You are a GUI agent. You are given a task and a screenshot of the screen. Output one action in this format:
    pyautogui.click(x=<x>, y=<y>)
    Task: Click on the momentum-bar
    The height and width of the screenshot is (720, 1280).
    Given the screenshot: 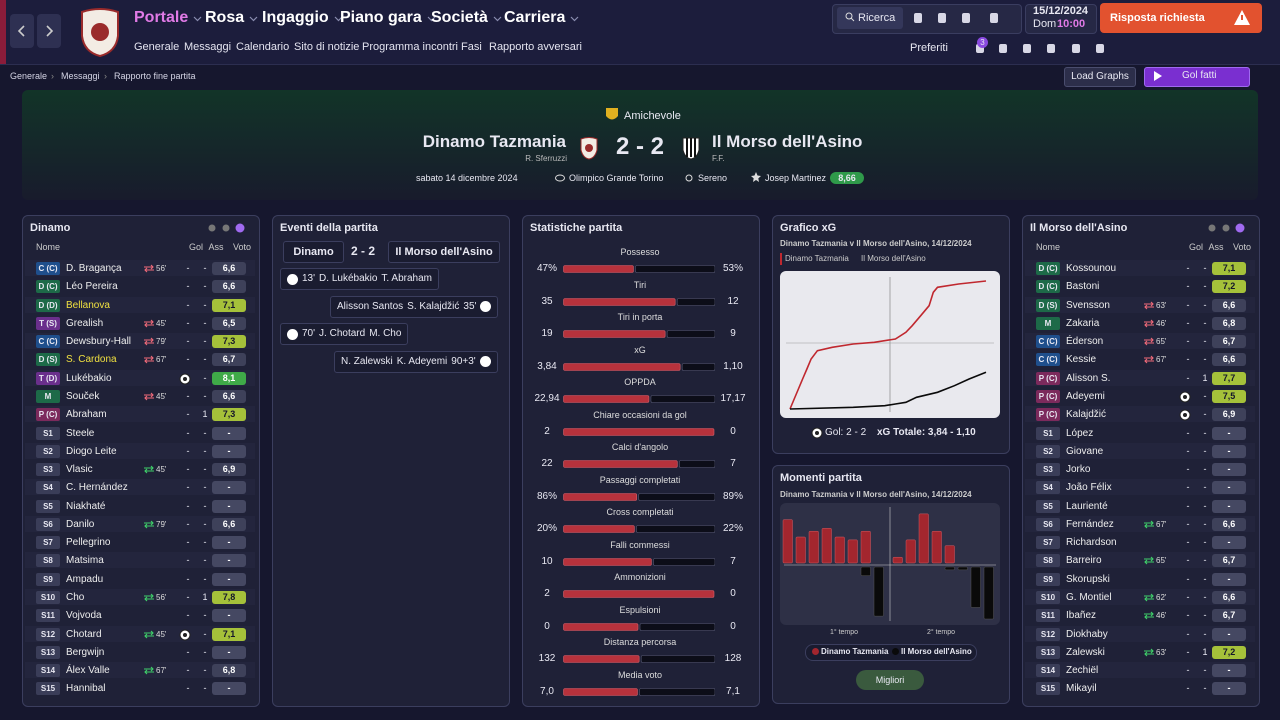 What is the action you would take?
    pyautogui.click(x=865, y=571)
    